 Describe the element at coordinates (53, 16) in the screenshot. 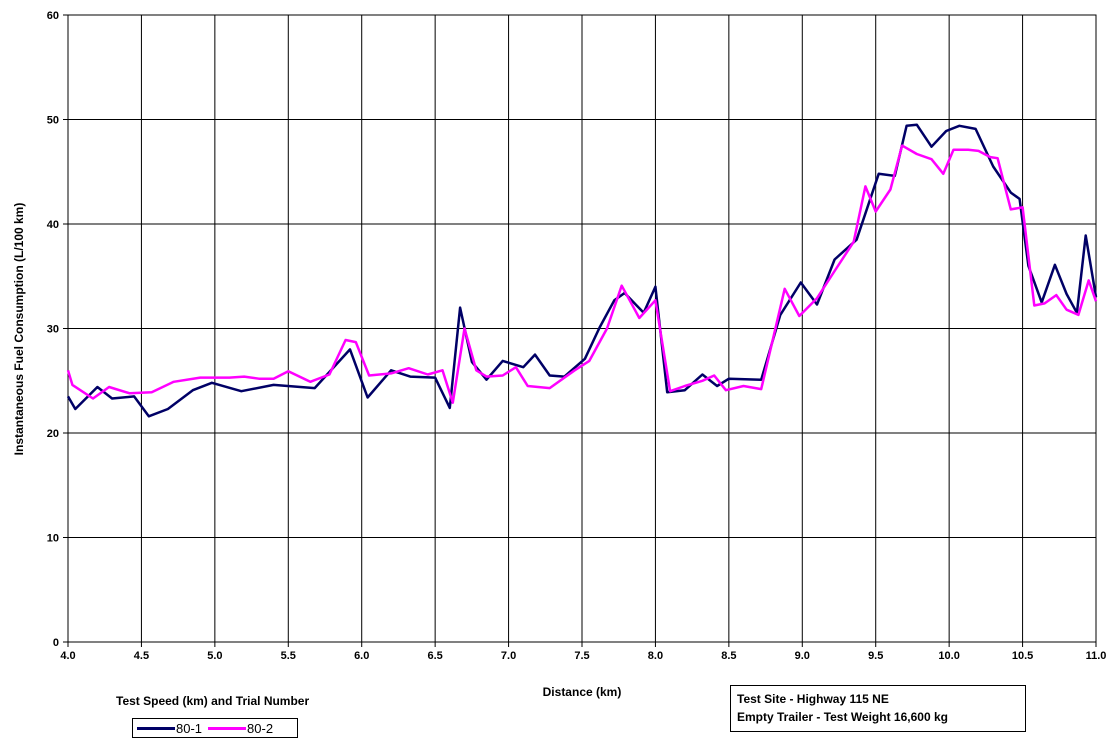

I see `y-tick-label: 60` at that location.